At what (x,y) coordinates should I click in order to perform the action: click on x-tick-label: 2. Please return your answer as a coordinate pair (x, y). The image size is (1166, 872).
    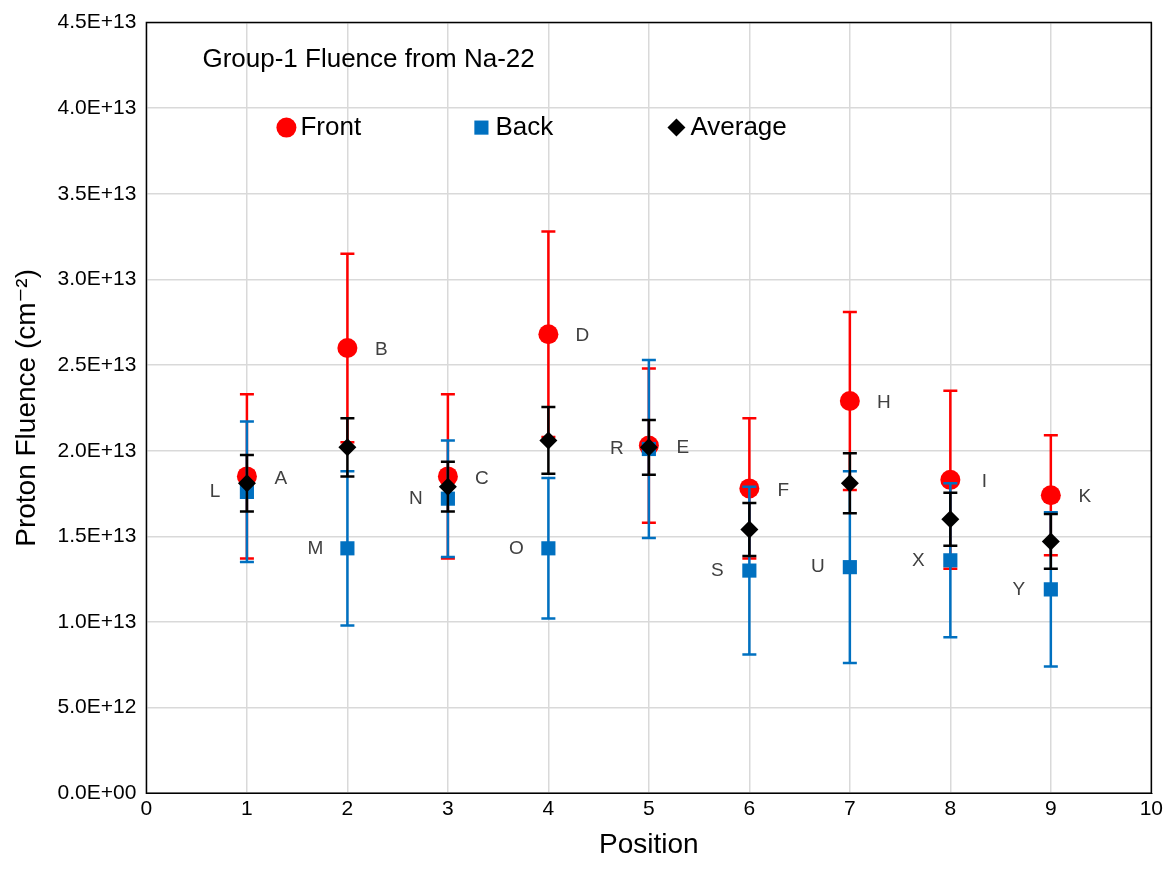
    Looking at the image, I should click on (347, 807).